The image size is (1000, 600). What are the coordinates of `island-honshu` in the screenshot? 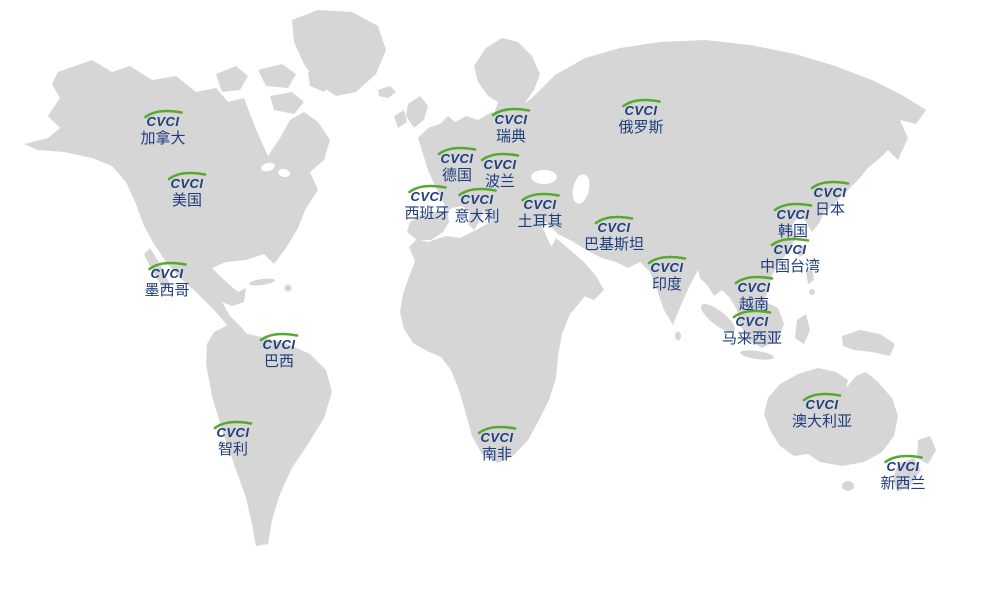 It's located at (837, 191).